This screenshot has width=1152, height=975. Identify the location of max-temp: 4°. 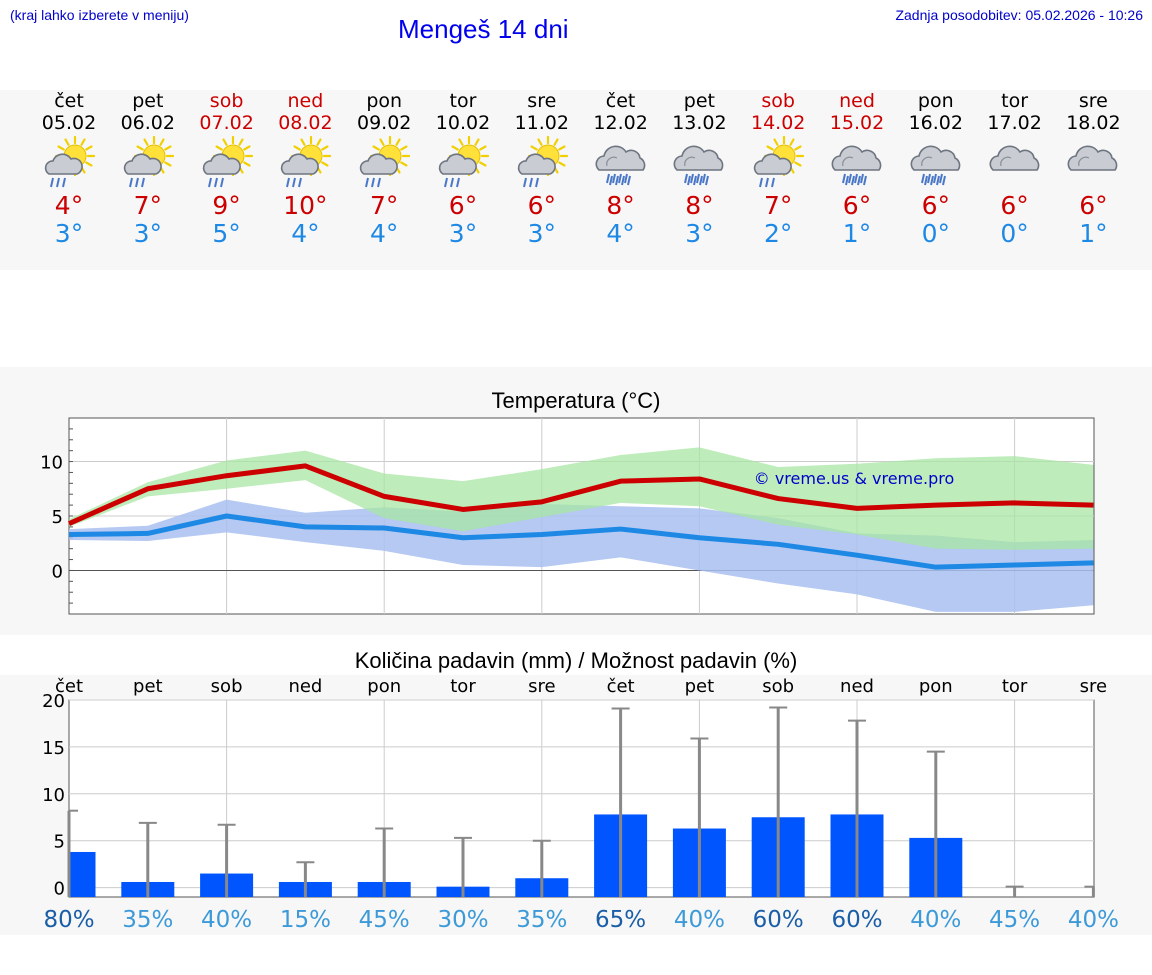
(69, 205).